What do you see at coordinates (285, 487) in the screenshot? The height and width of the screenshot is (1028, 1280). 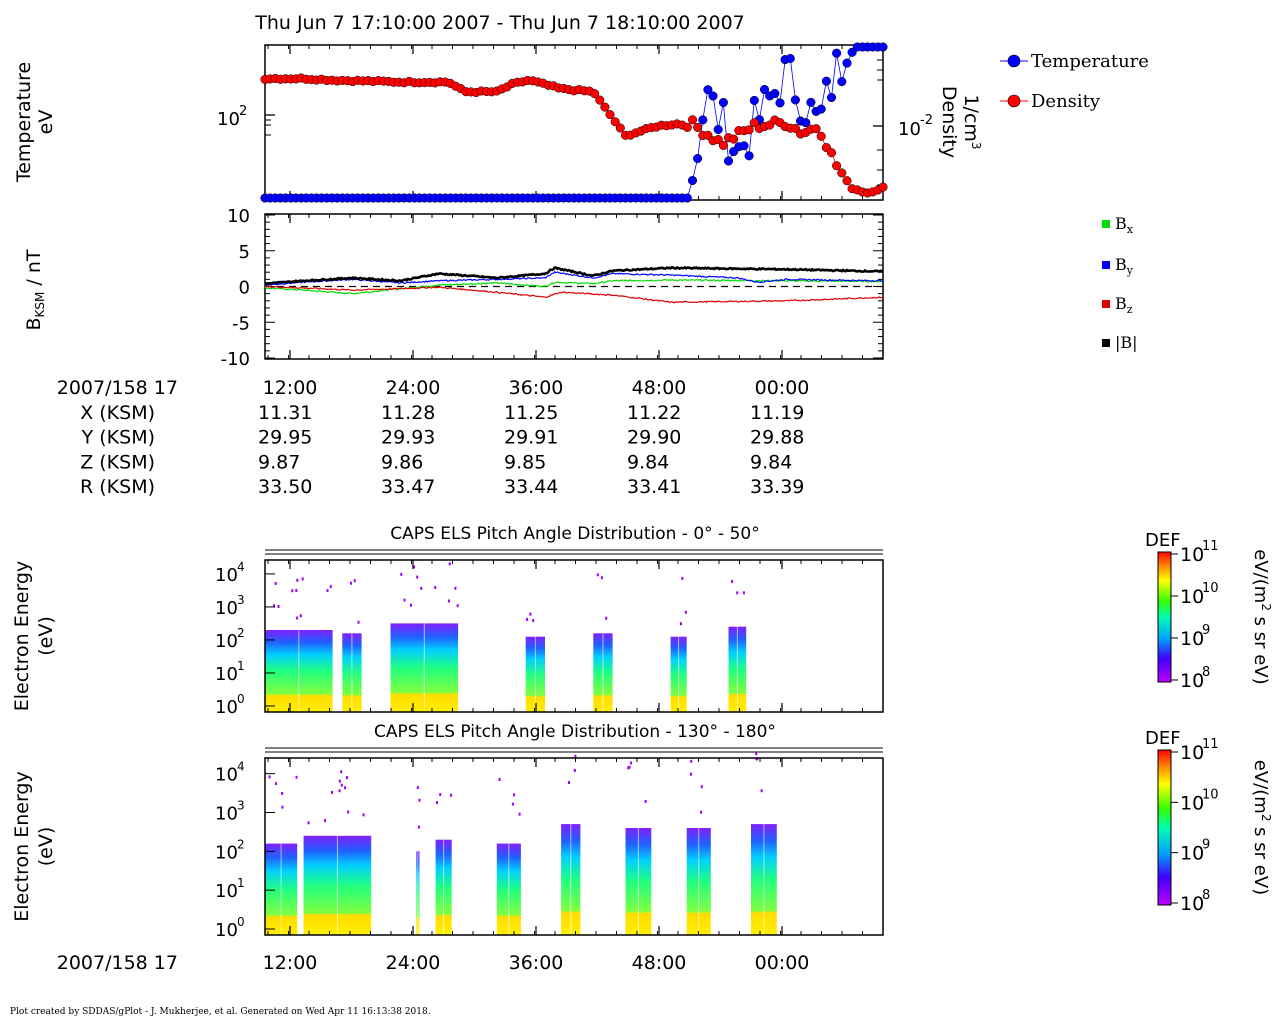 I see `ephemeris-value: 33.50` at bounding box center [285, 487].